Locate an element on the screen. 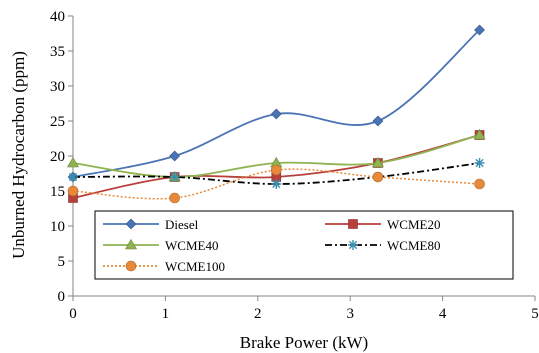  legend-item-wcme20: WCME20 is located at coordinates (382, 224).